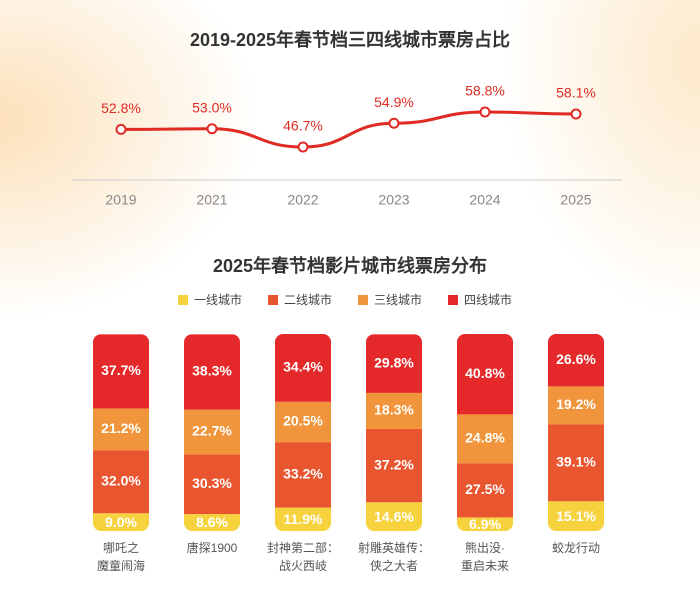  Describe the element at coordinates (393, 557) in the screenshot. I see `x-tick-label: 射雕英雄传： 侠之大者` at that location.